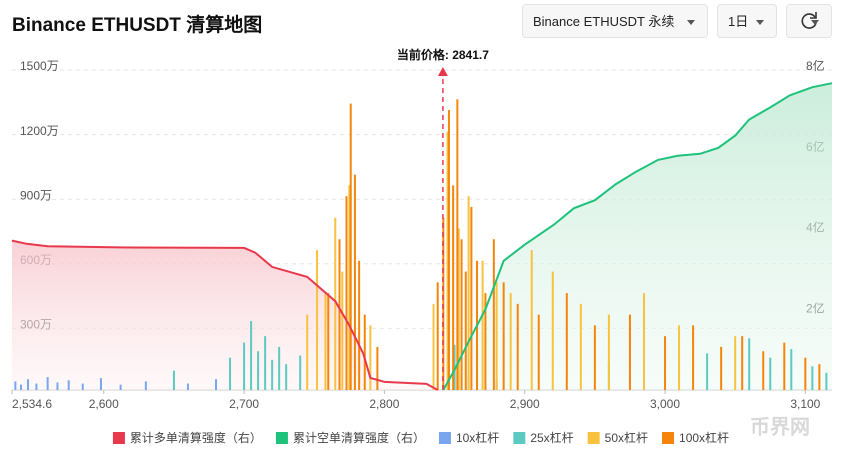 The image size is (842, 456). I want to click on y-tick-label: 900万, so click(36, 195).